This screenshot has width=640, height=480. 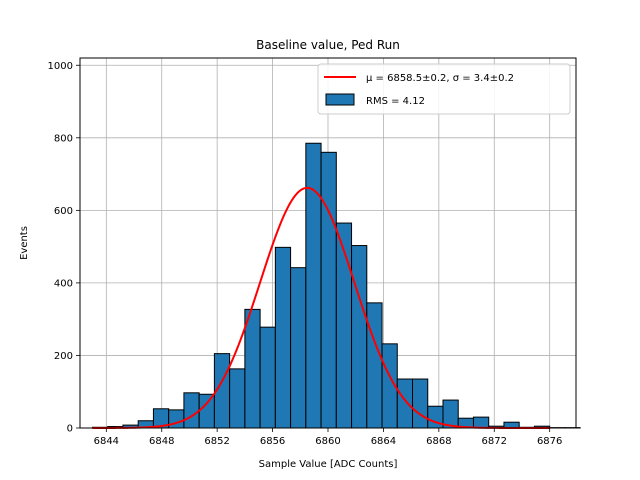 I want to click on x-tick-label: 6852, so click(x=216, y=441).